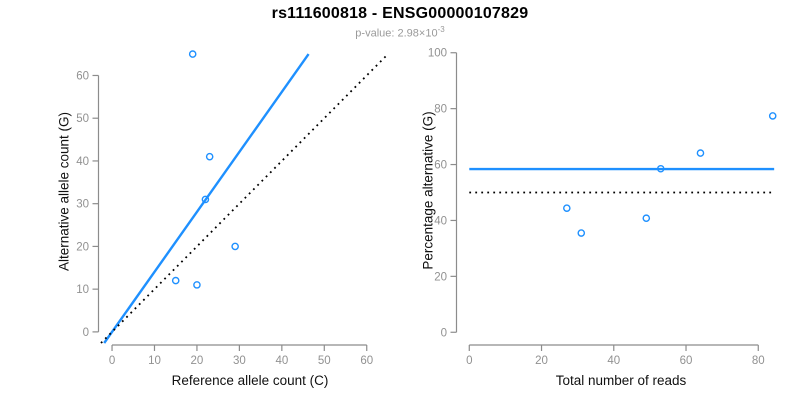  I want to click on x-tick-label: 10, so click(154, 361).